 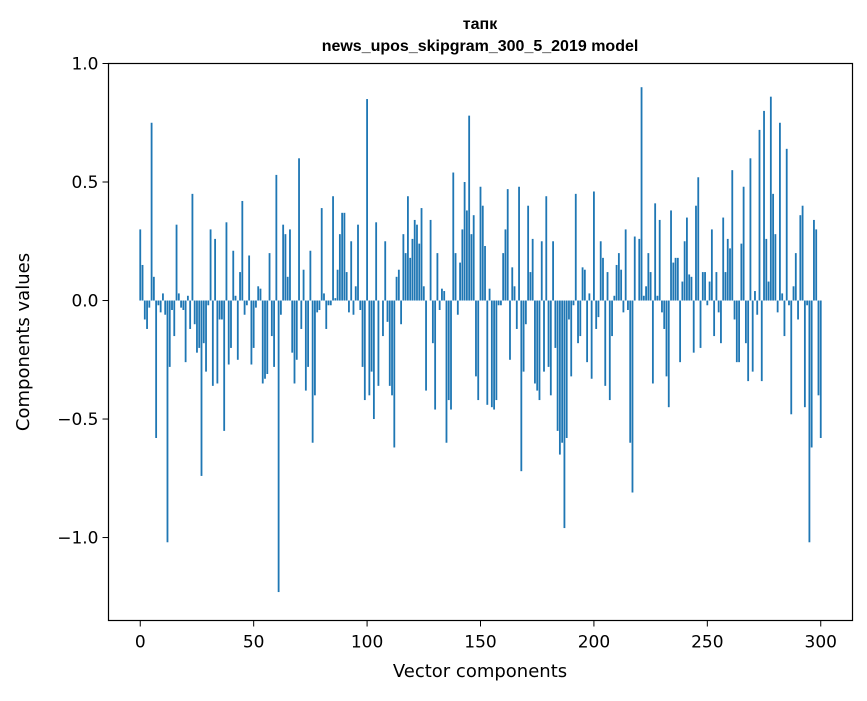 What do you see at coordinates (367, 643) in the screenshot?
I see `x-tick-label: 100` at bounding box center [367, 643].